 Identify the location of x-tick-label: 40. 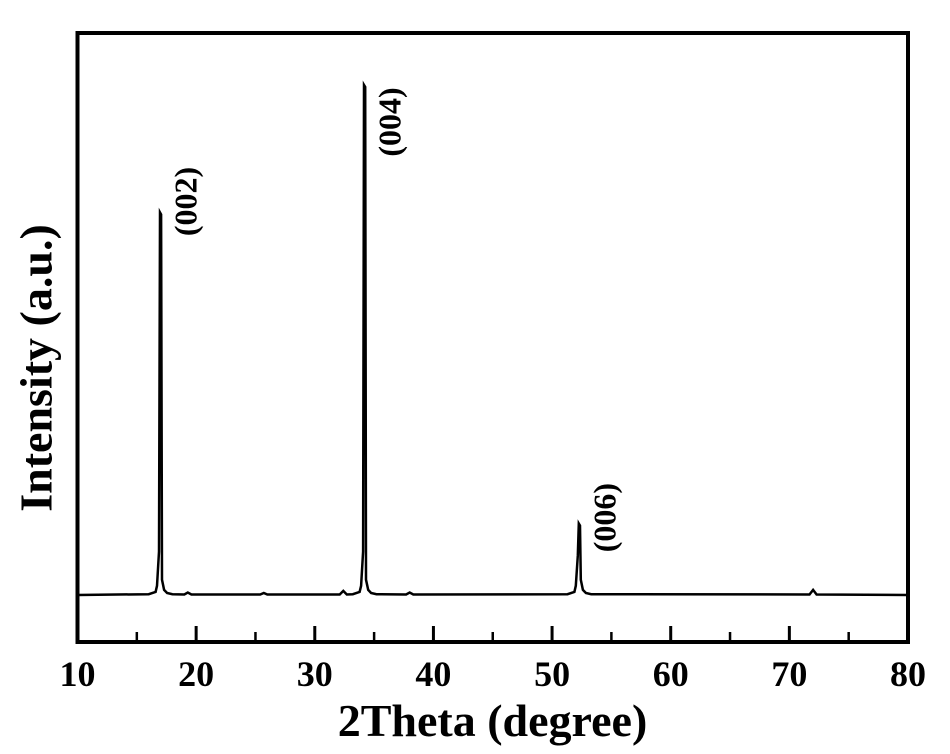
(433, 674).